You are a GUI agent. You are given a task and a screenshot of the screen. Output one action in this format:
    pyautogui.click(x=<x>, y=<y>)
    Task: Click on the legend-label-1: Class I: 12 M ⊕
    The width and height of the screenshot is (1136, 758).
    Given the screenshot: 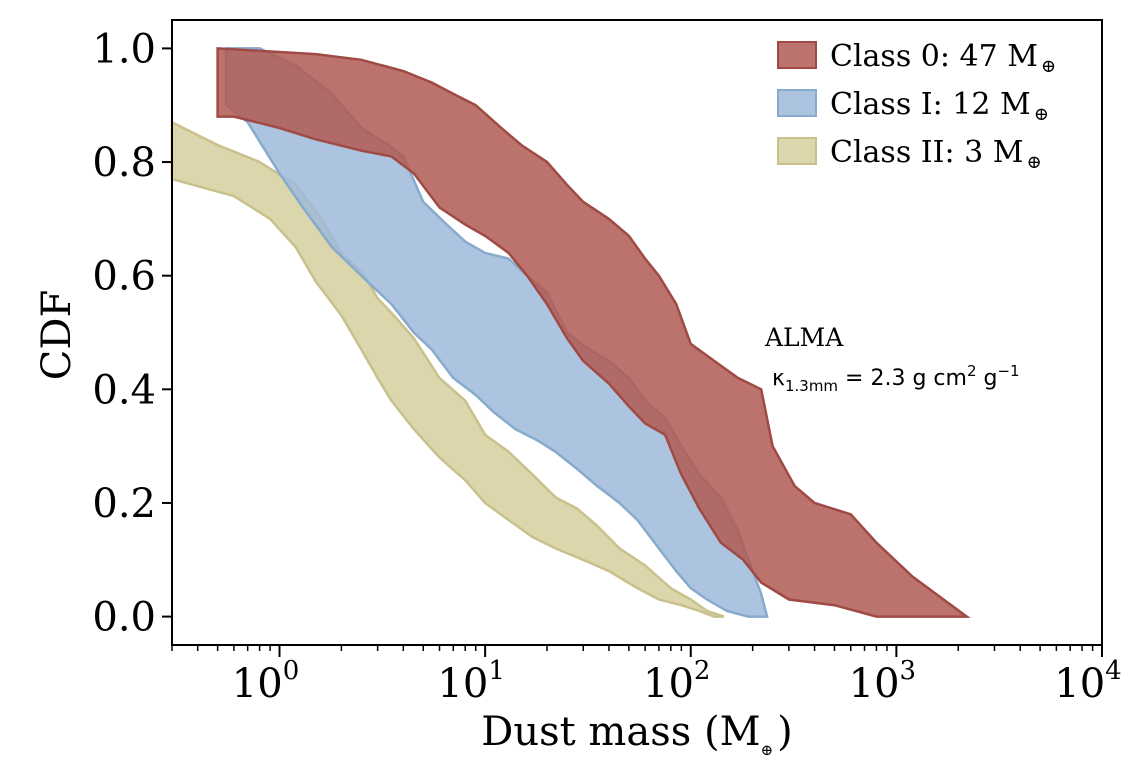 What is the action you would take?
    pyautogui.click(x=939, y=106)
    